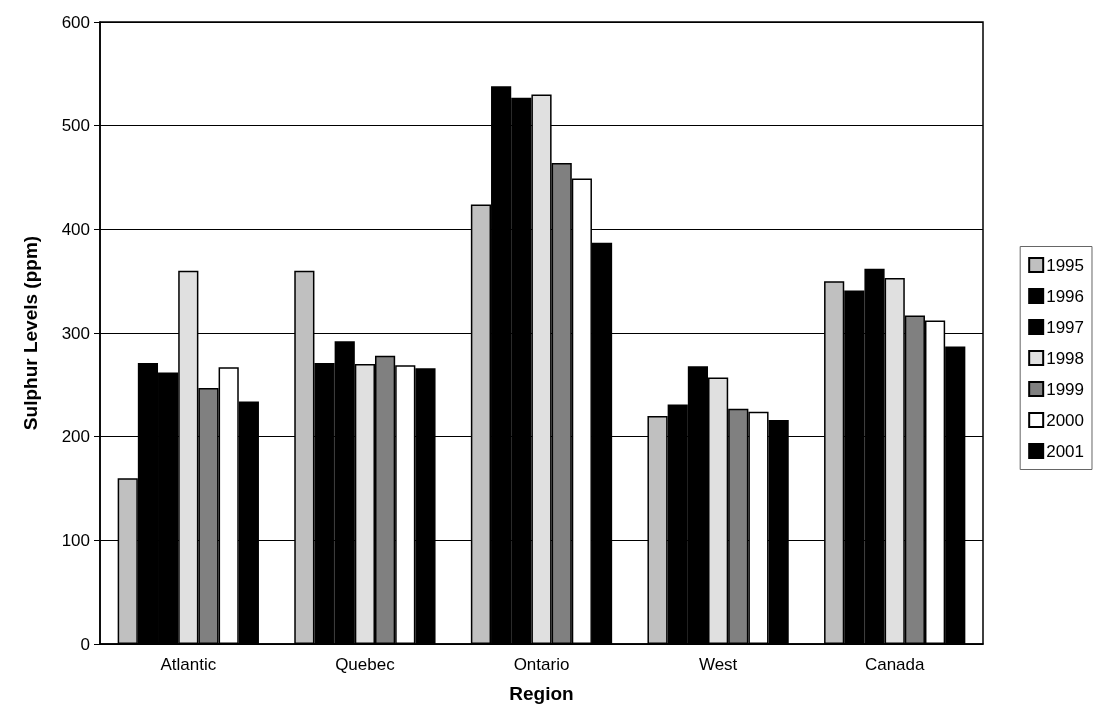  What do you see at coordinates (75, 437) in the screenshot?
I see `y-tick-label: 200` at bounding box center [75, 437].